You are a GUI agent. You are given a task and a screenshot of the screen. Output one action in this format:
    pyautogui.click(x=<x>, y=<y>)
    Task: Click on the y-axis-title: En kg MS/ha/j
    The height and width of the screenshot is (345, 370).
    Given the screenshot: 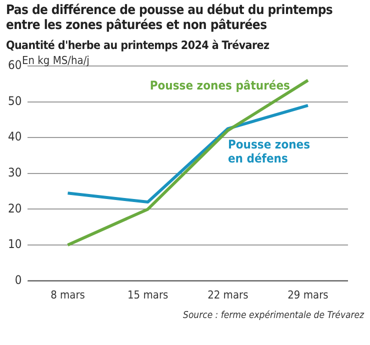 What is the action you would take?
    pyautogui.click(x=56, y=60)
    